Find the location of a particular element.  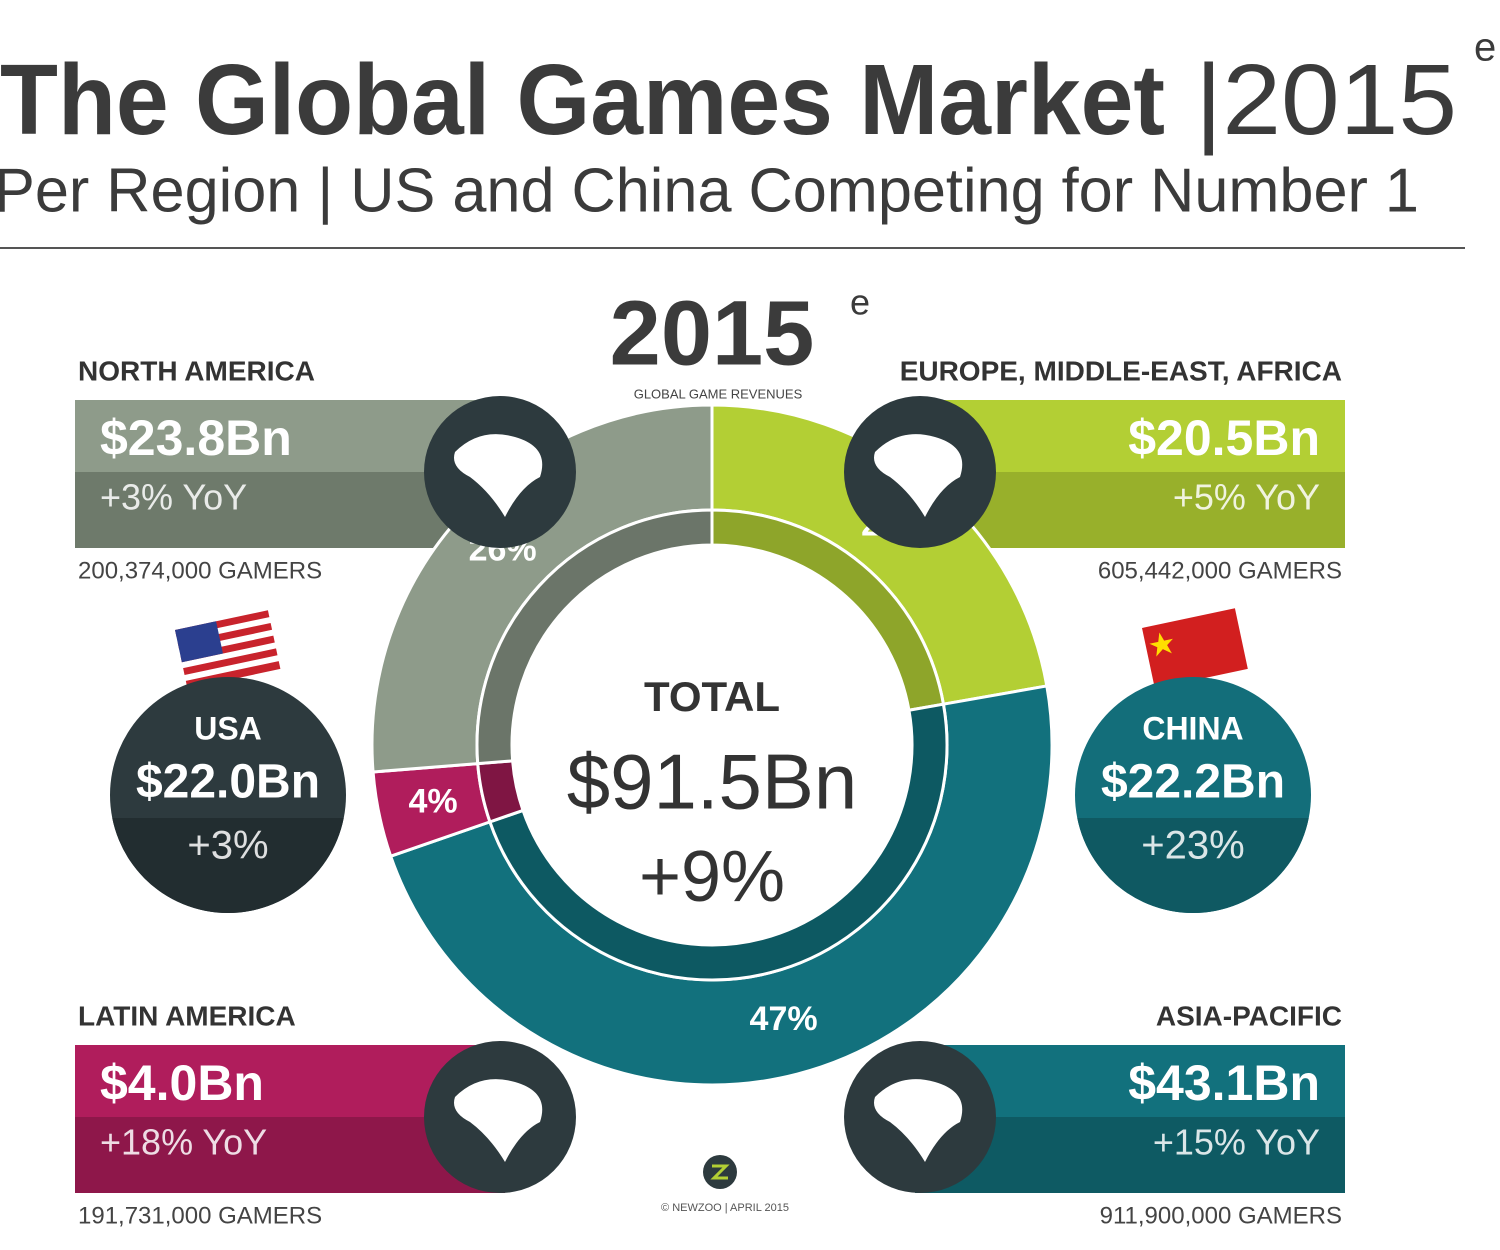

page-title: The Global Games Market |2015 is located at coordinates (728, 100).